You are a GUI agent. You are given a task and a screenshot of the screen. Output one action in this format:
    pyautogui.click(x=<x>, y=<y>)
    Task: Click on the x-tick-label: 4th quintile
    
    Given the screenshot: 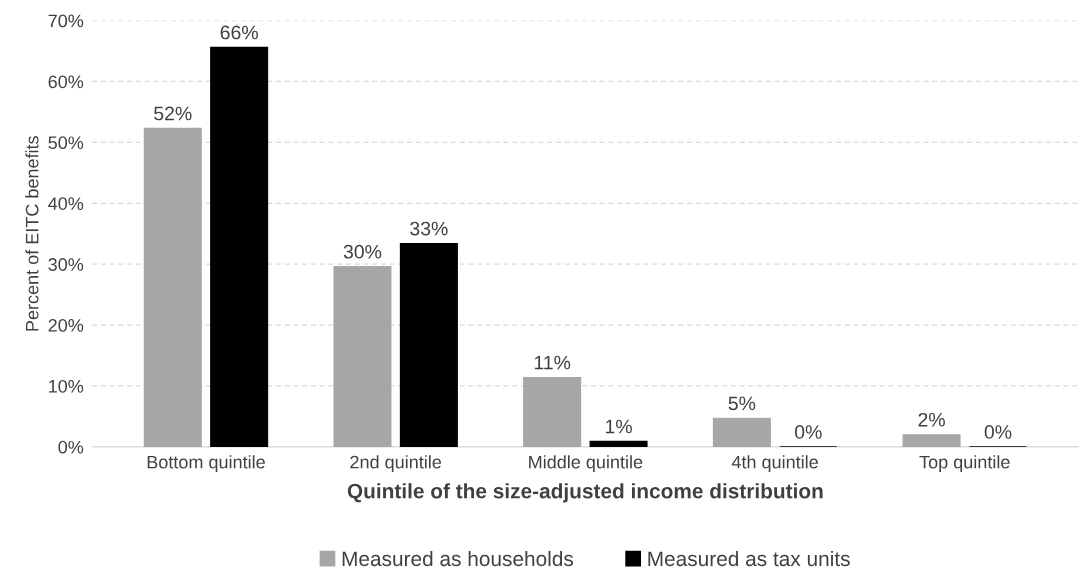 What is the action you would take?
    pyautogui.click(x=774, y=464)
    